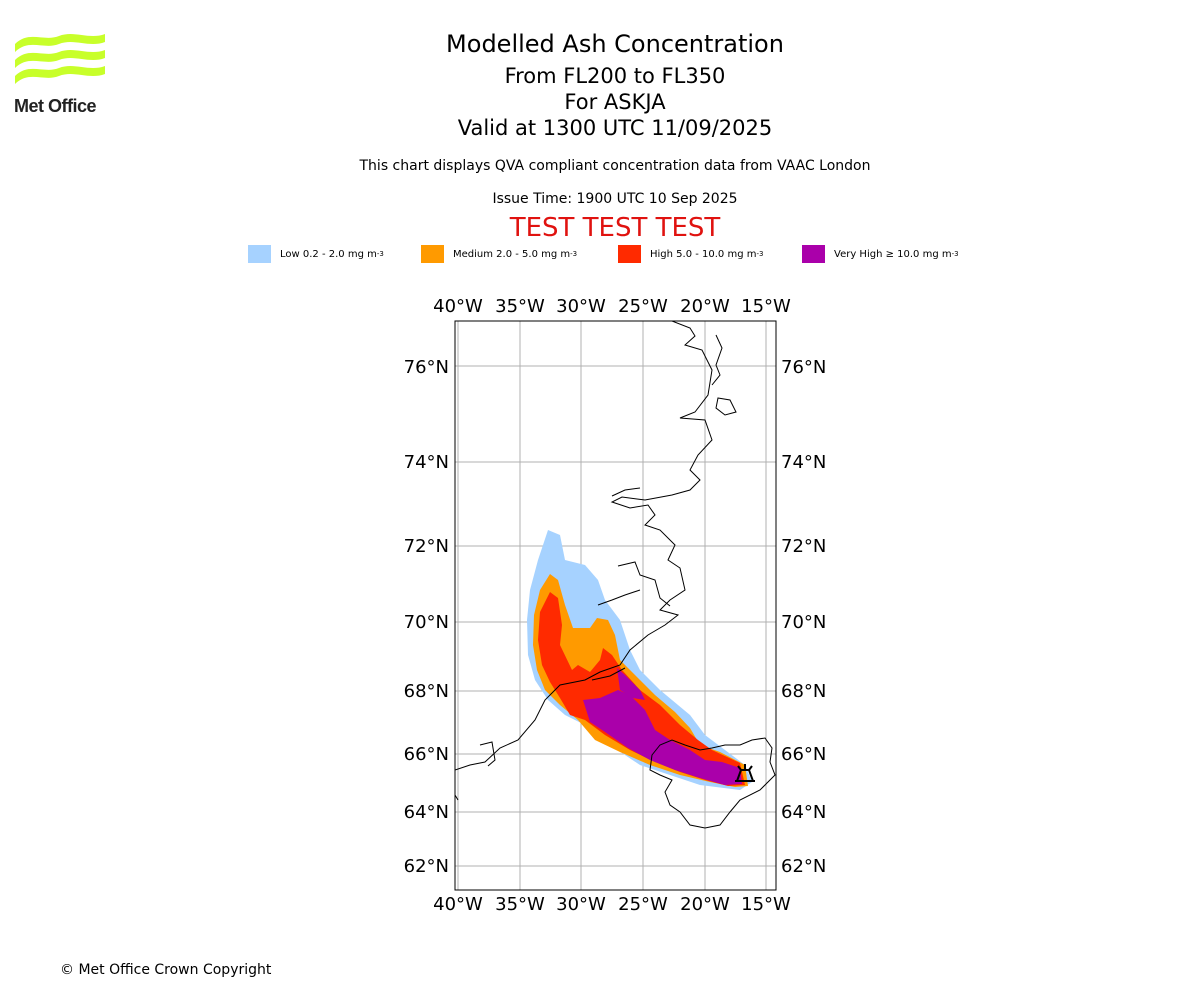 This screenshot has width=1200, height=1000. I want to click on legend-swatch-low, so click(259, 254).